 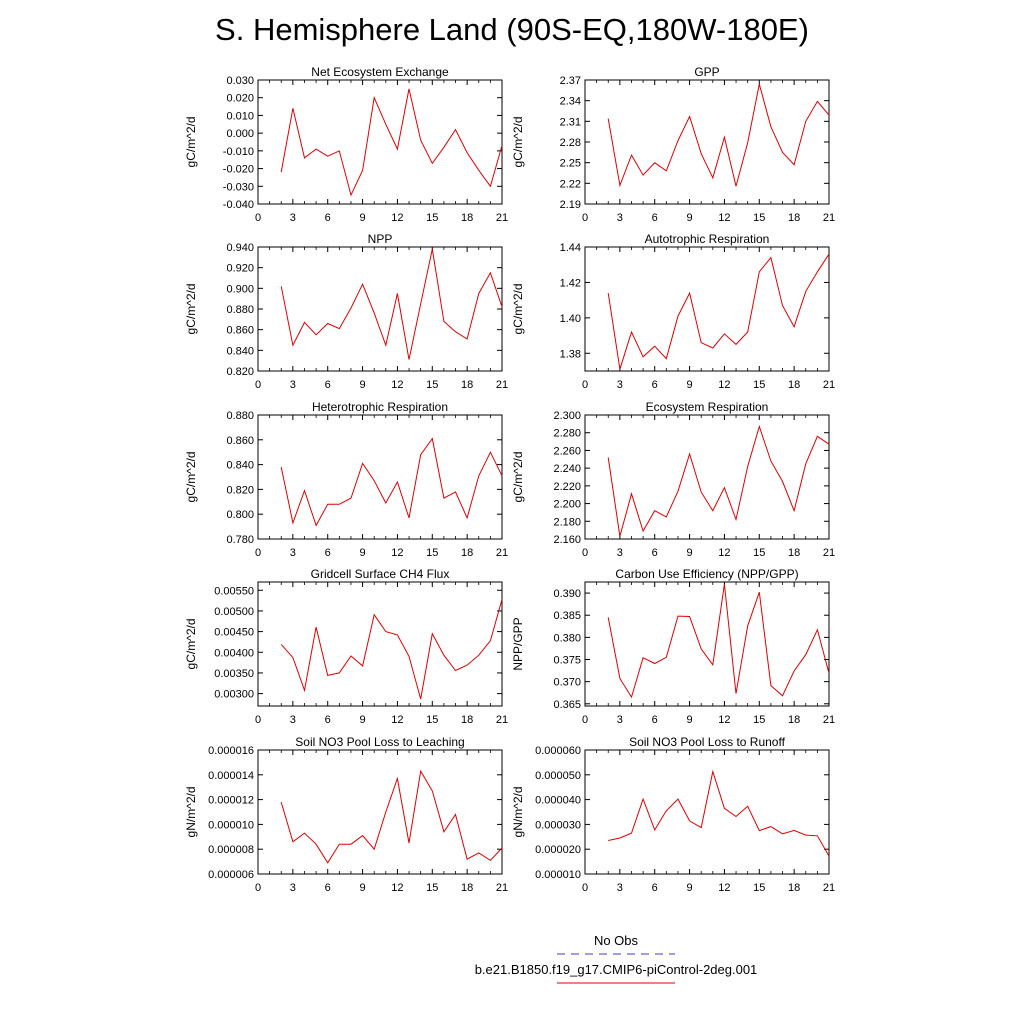 What do you see at coordinates (558, 850) in the screenshot?
I see `y-tick-label: 0.000020` at bounding box center [558, 850].